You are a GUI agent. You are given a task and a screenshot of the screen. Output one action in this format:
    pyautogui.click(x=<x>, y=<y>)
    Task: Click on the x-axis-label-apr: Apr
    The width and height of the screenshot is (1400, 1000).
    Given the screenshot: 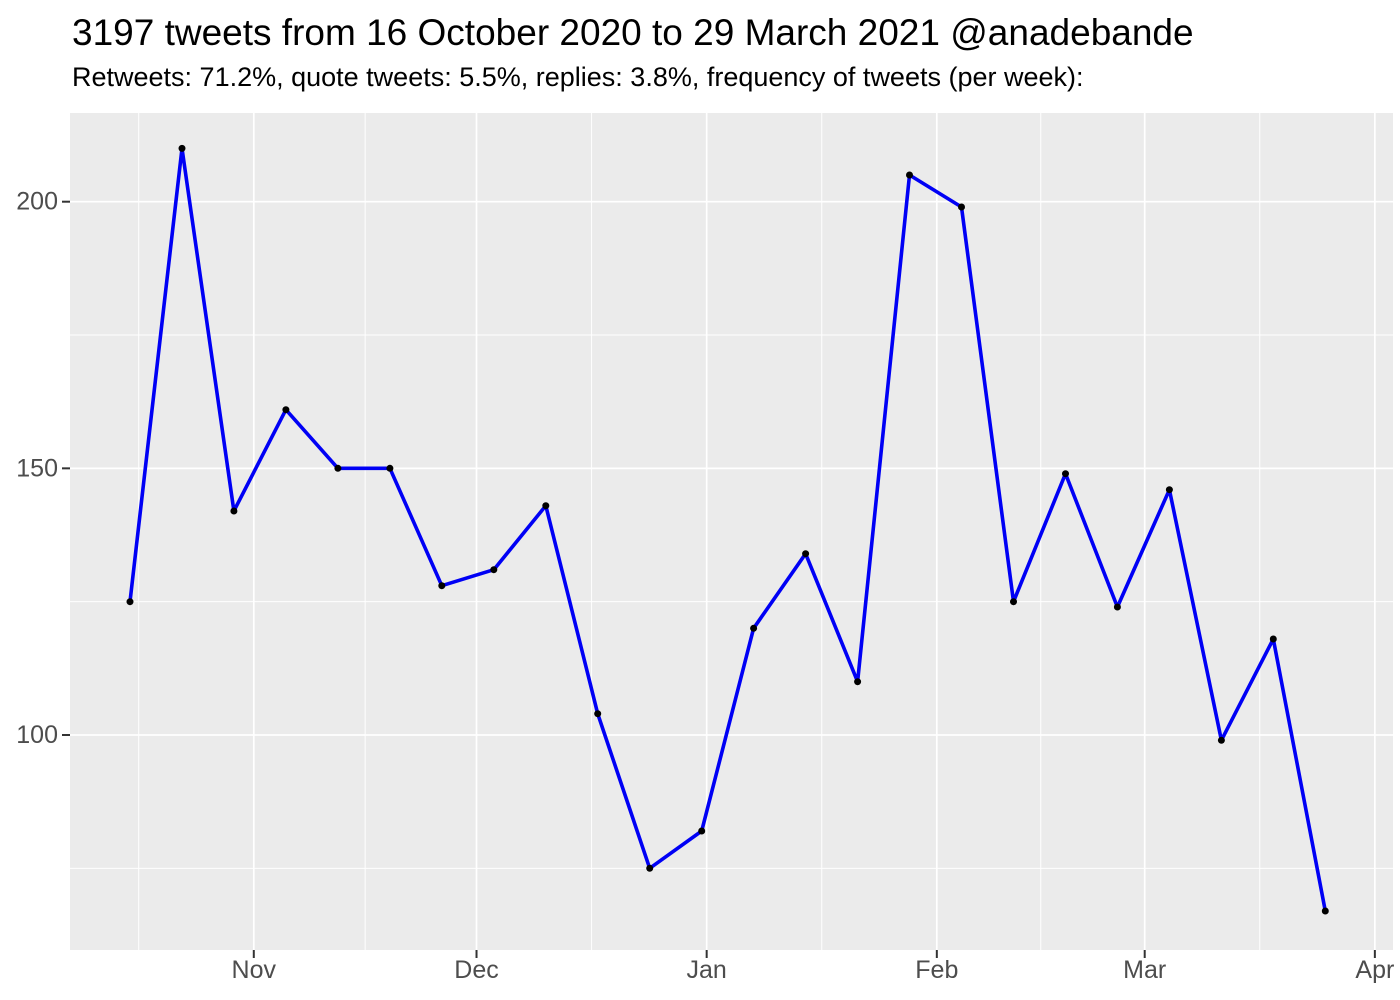 What is the action you would take?
    pyautogui.click(x=1374, y=970)
    